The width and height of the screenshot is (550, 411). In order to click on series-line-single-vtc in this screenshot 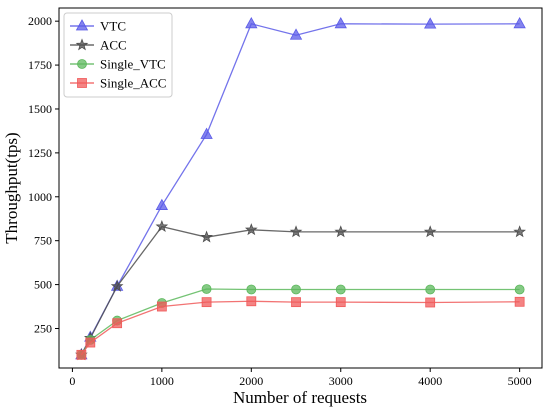, I will do `click(300, 322)`.